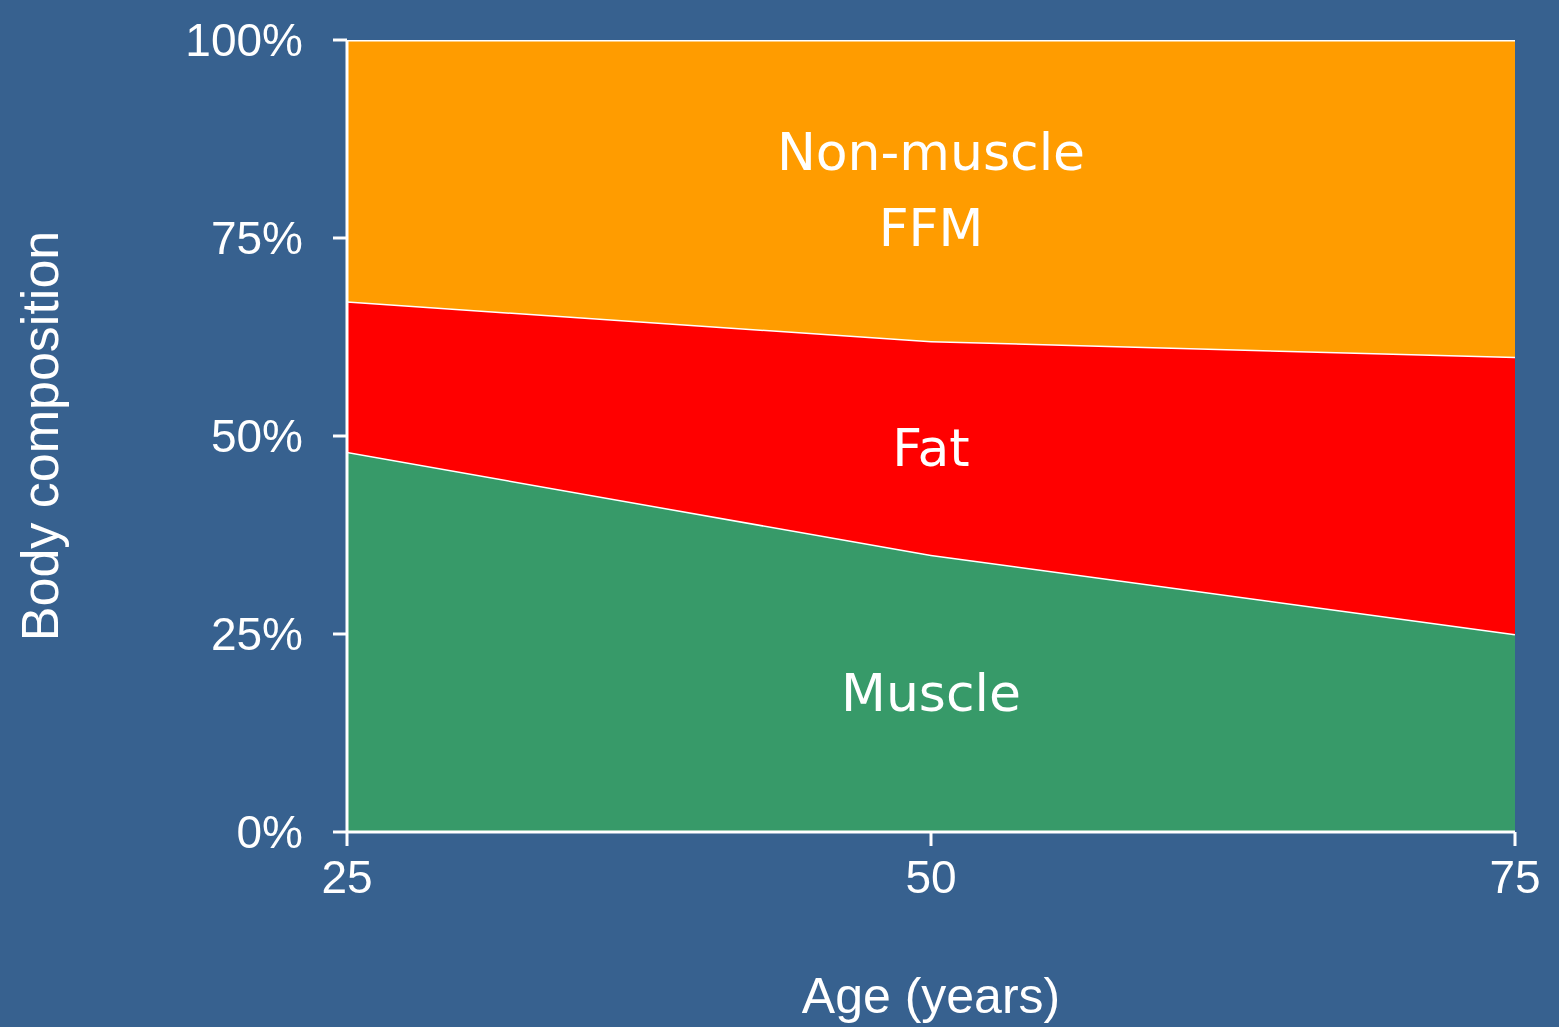 Image resolution: width=1559 pixels, height=1027 pixels. I want to click on series-label: Non-muscle FFM, so click(931, 190).